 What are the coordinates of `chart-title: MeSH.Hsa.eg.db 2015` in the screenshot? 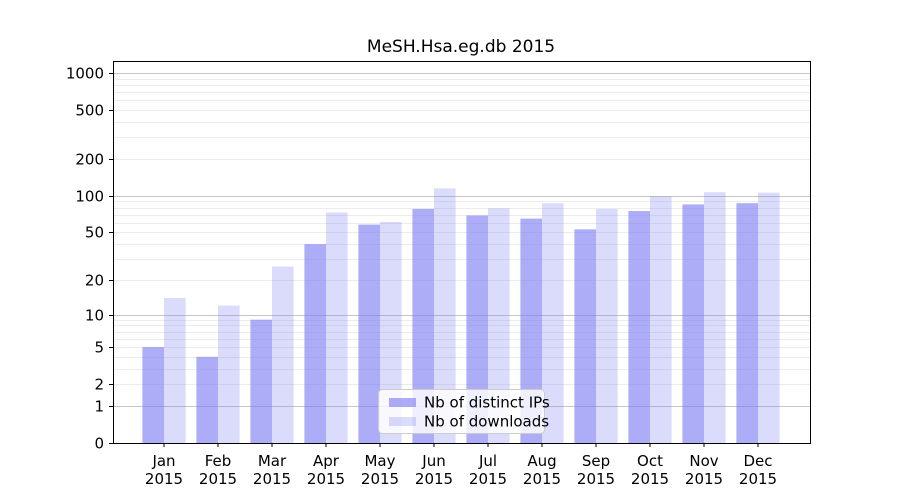 It's located at (461, 47).